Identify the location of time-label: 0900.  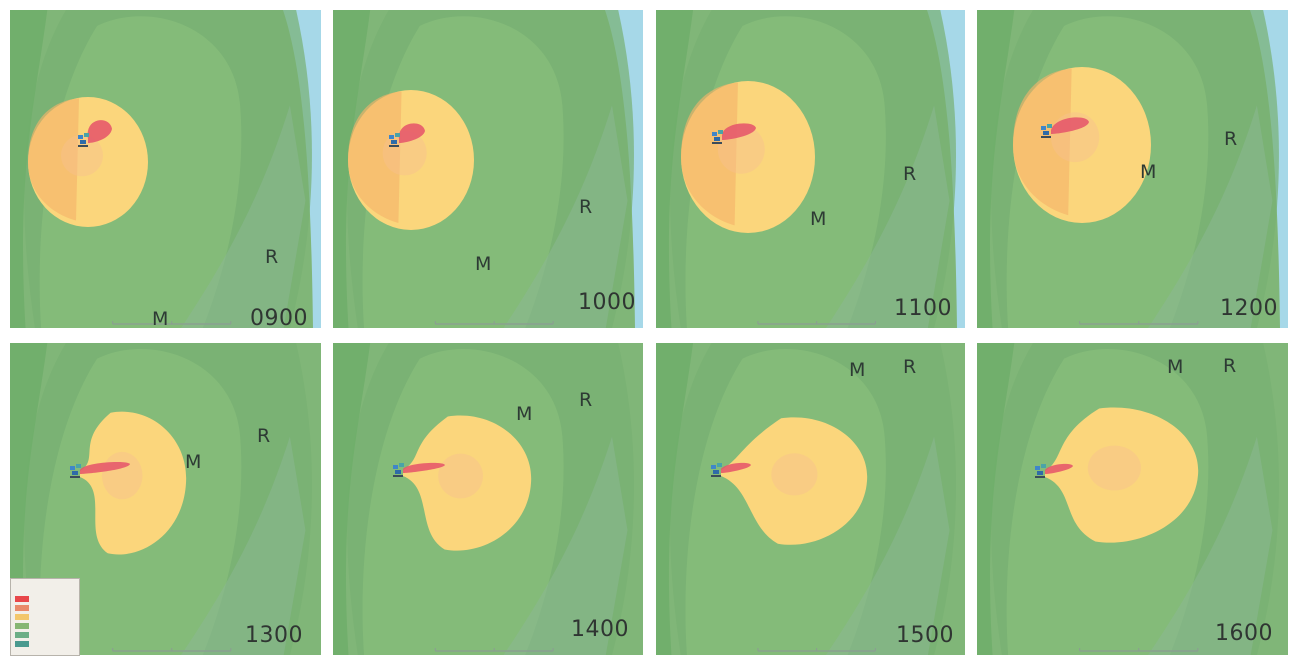
(279, 317).